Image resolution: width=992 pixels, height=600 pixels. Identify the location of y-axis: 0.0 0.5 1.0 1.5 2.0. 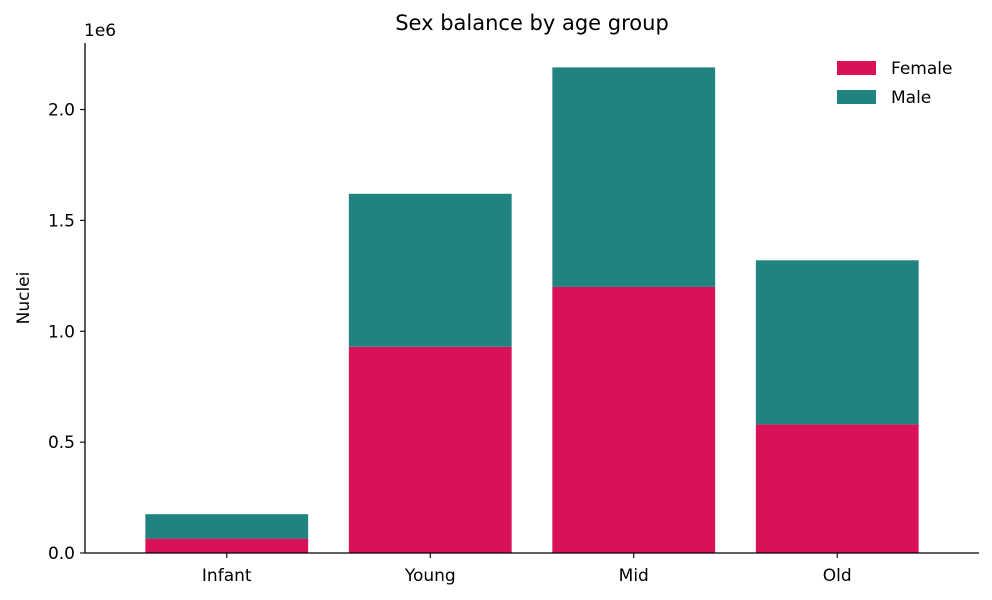
(67, 303).